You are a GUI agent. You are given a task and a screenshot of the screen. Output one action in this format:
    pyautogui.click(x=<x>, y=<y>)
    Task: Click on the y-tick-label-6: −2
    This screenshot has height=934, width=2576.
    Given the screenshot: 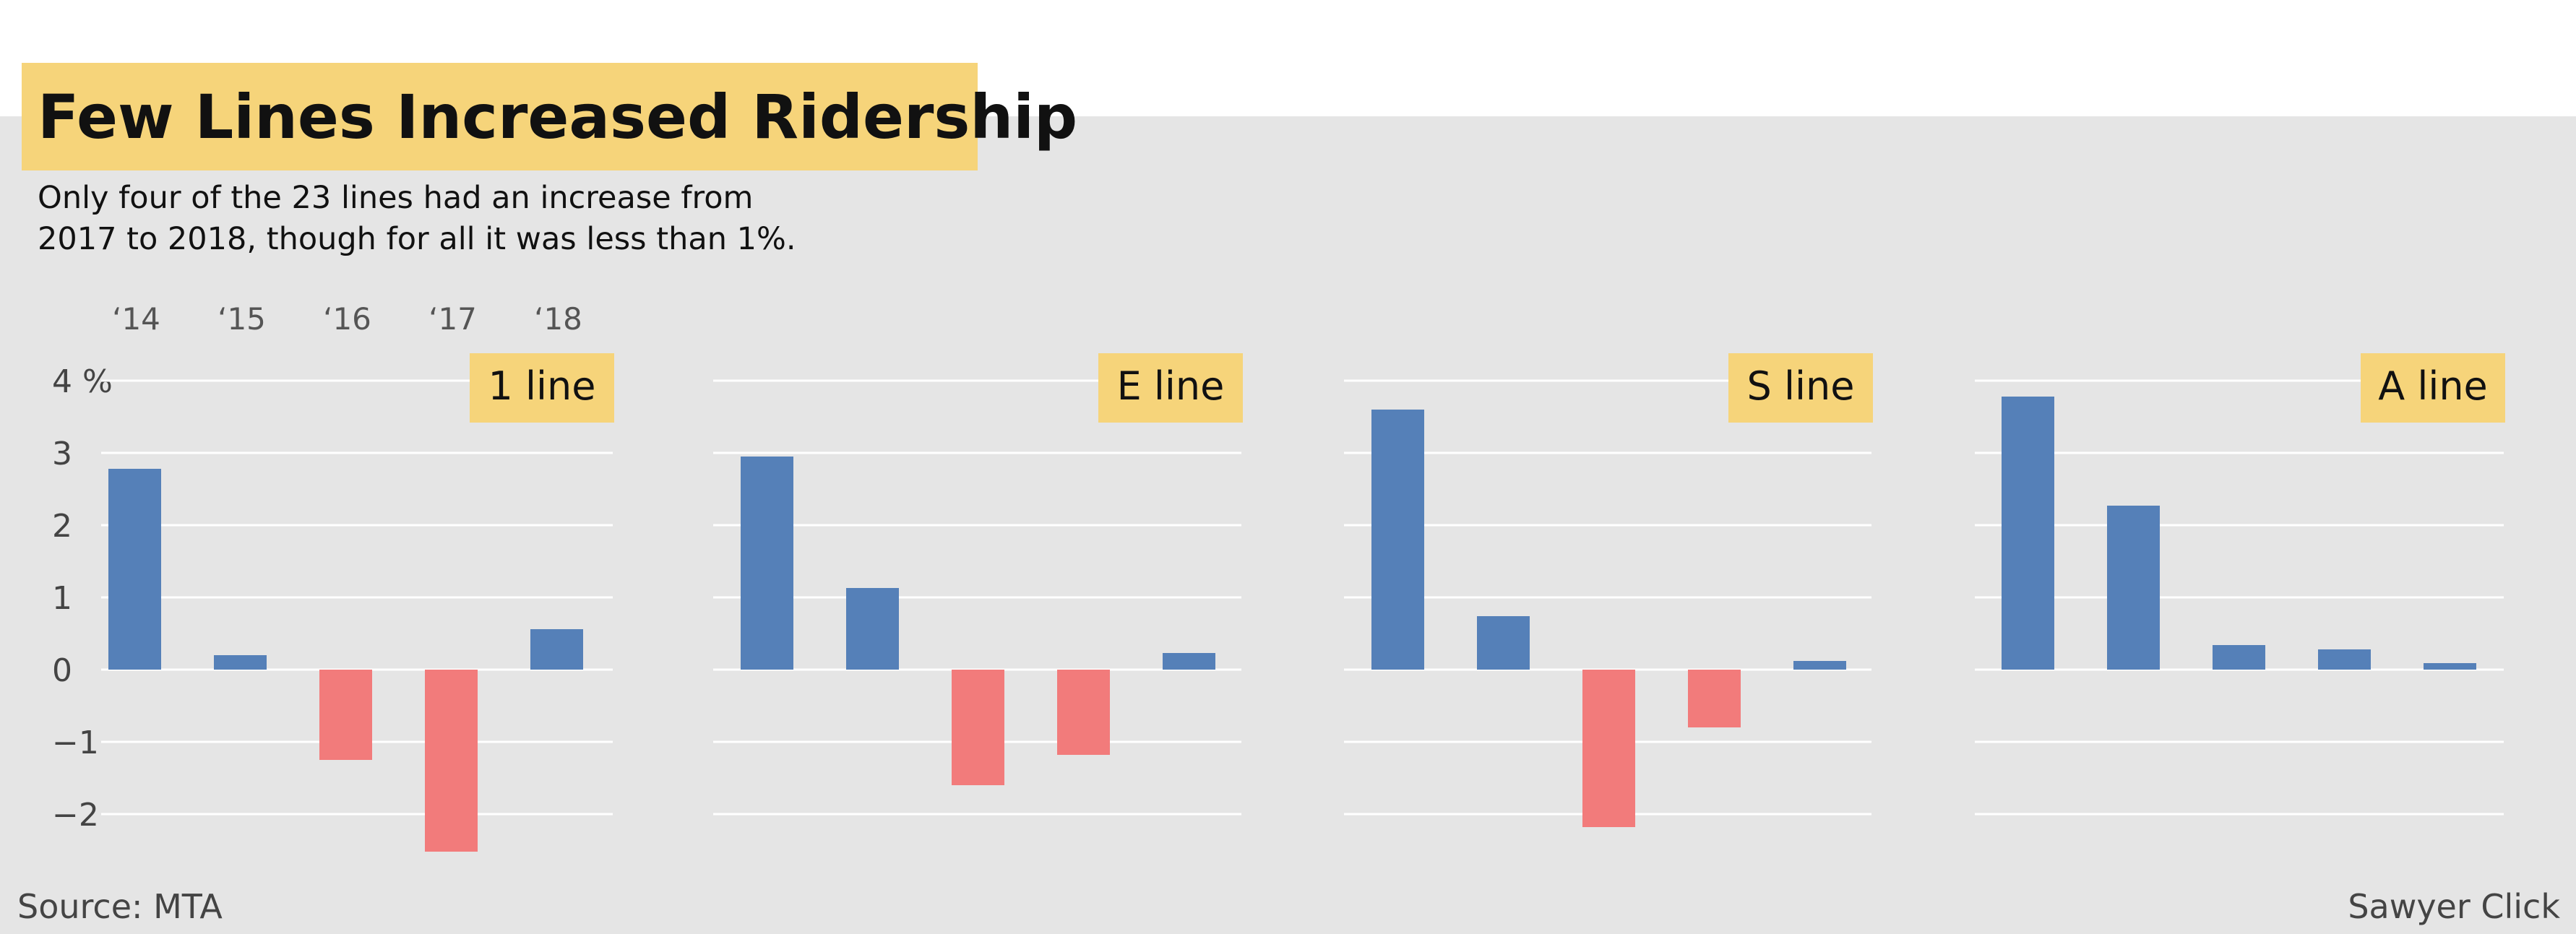 What is the action you would take?
    pyautogui.click(x=75, y=815)
    